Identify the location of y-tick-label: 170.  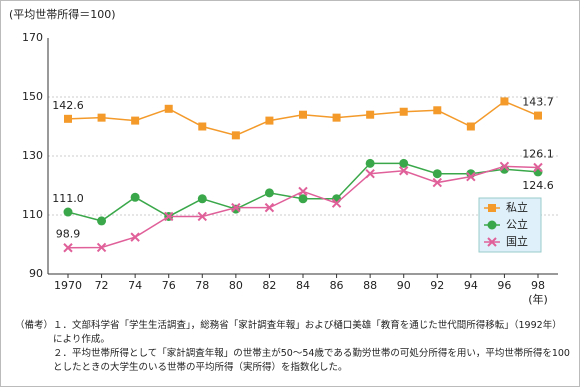
(32, 37).